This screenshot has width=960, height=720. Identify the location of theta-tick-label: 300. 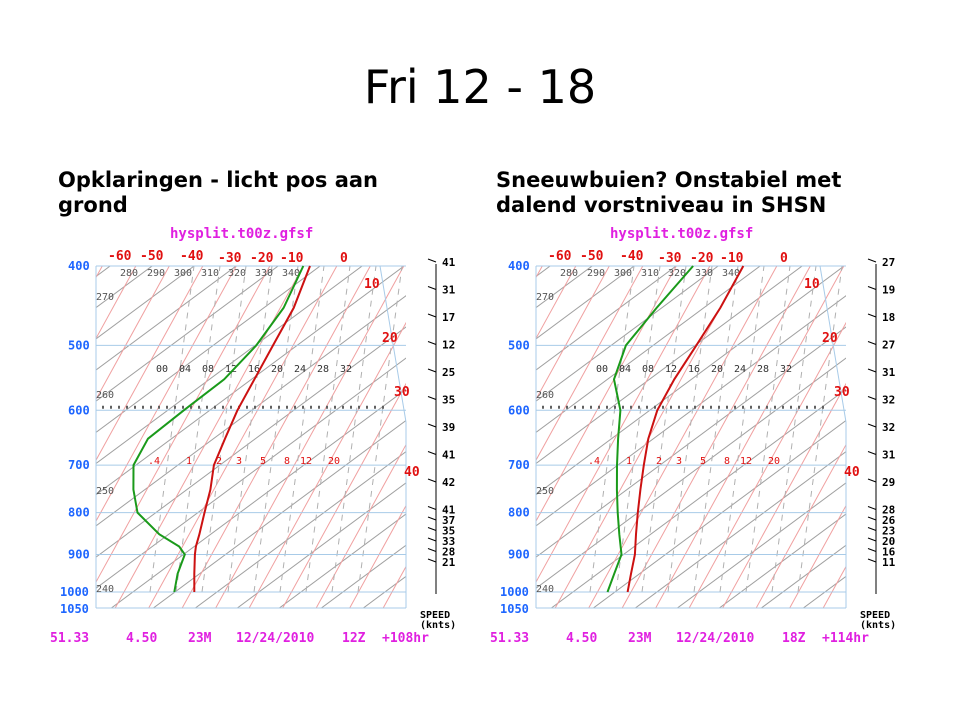
(623, 273).